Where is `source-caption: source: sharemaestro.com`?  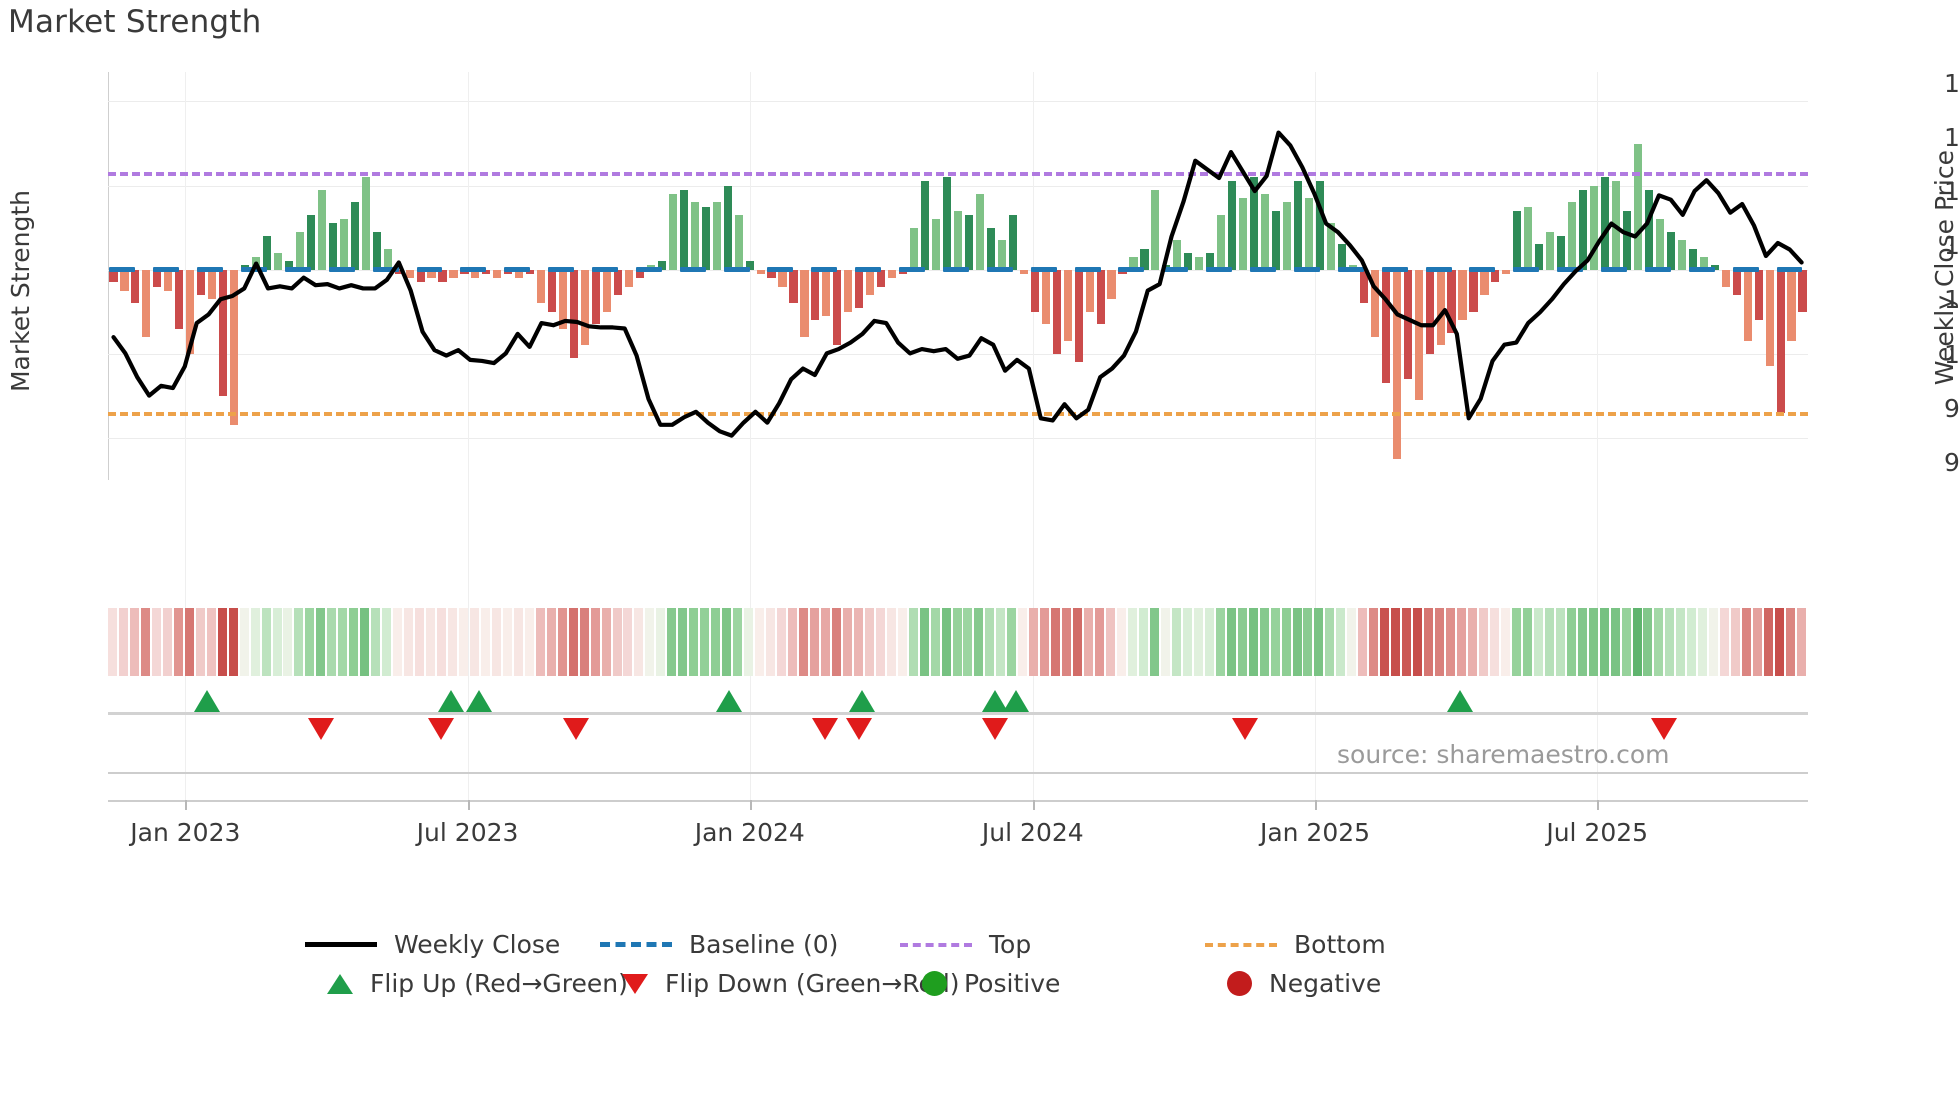
source-caption: source: sharemaestro.com is located at coordinates (1503, 754).